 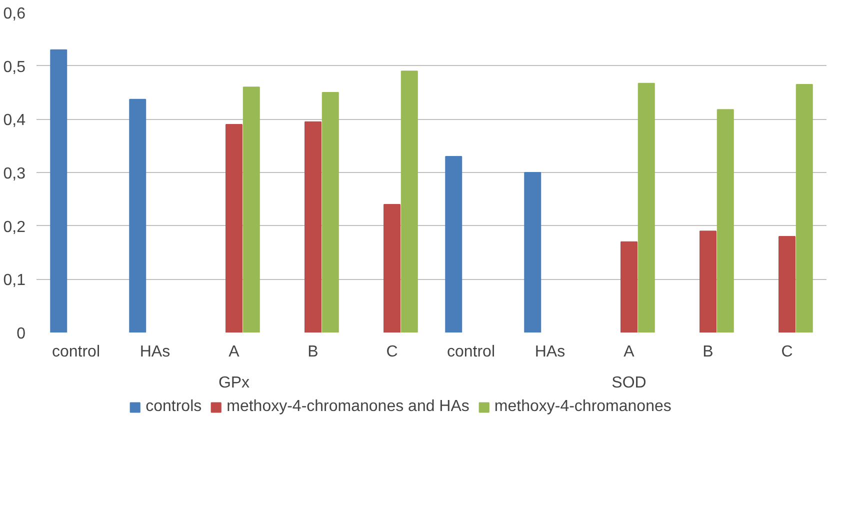 What do you see at coordinates (14, 67) in the screenshot?
I see `y-tick-label: 0,5` at bounding box center [14, 67].